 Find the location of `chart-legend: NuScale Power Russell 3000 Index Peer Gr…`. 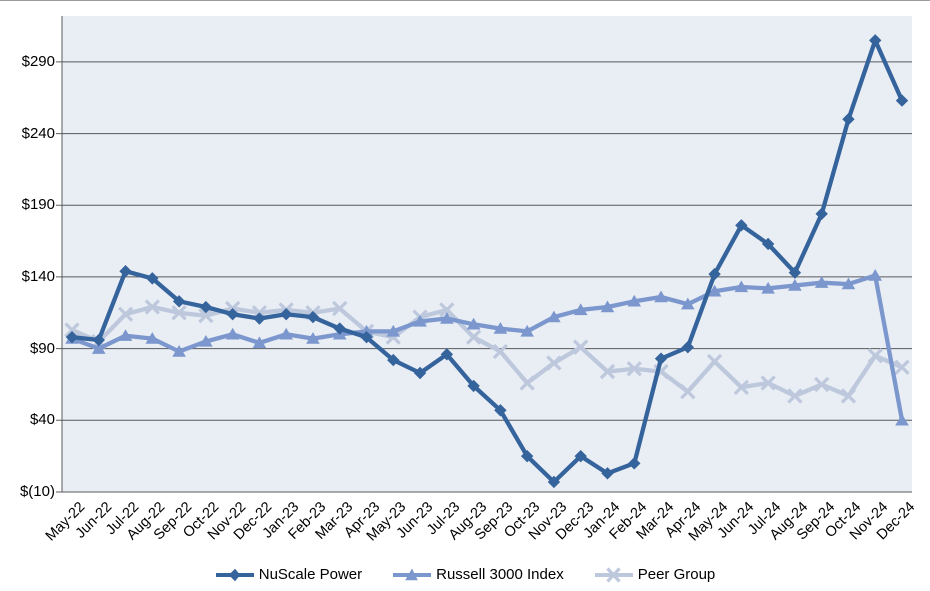

chart-legend: NuScale Power Russell 3000 Index Peer Gr… is located at coordinates (465, 574).